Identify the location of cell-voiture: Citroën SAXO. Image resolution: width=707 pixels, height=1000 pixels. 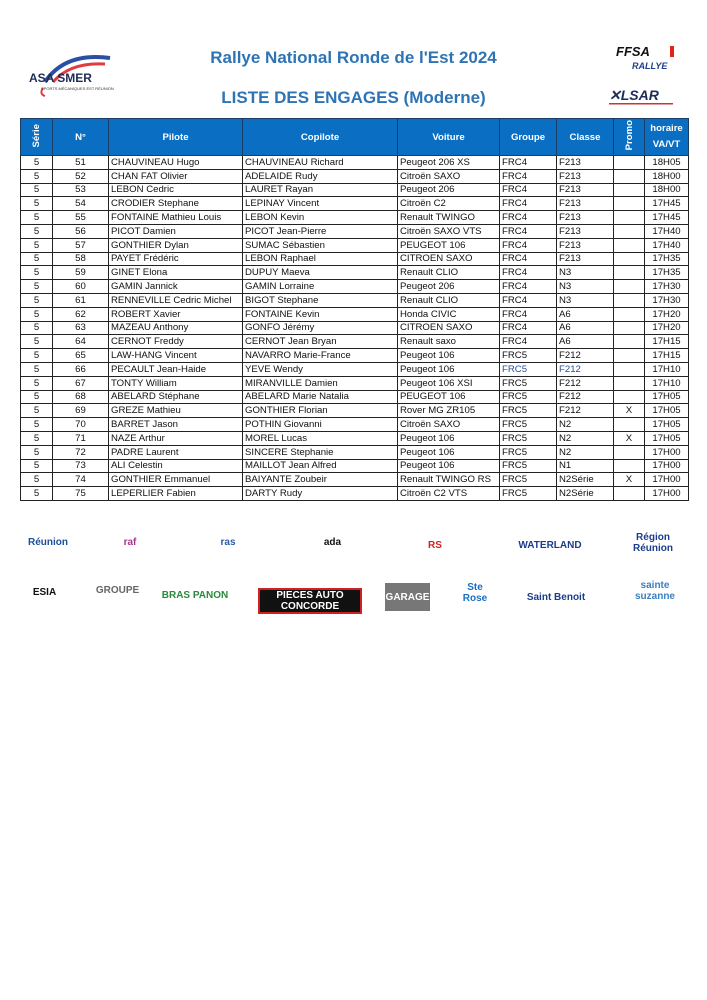
(448, 176).